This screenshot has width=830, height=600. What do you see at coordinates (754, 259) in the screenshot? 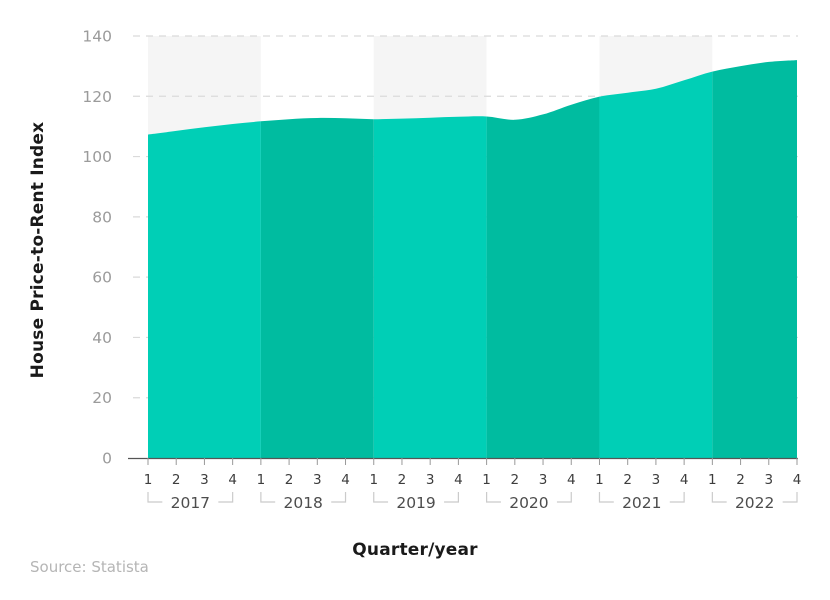
I see `area-segment-2022` at bounding box center [754, 259].